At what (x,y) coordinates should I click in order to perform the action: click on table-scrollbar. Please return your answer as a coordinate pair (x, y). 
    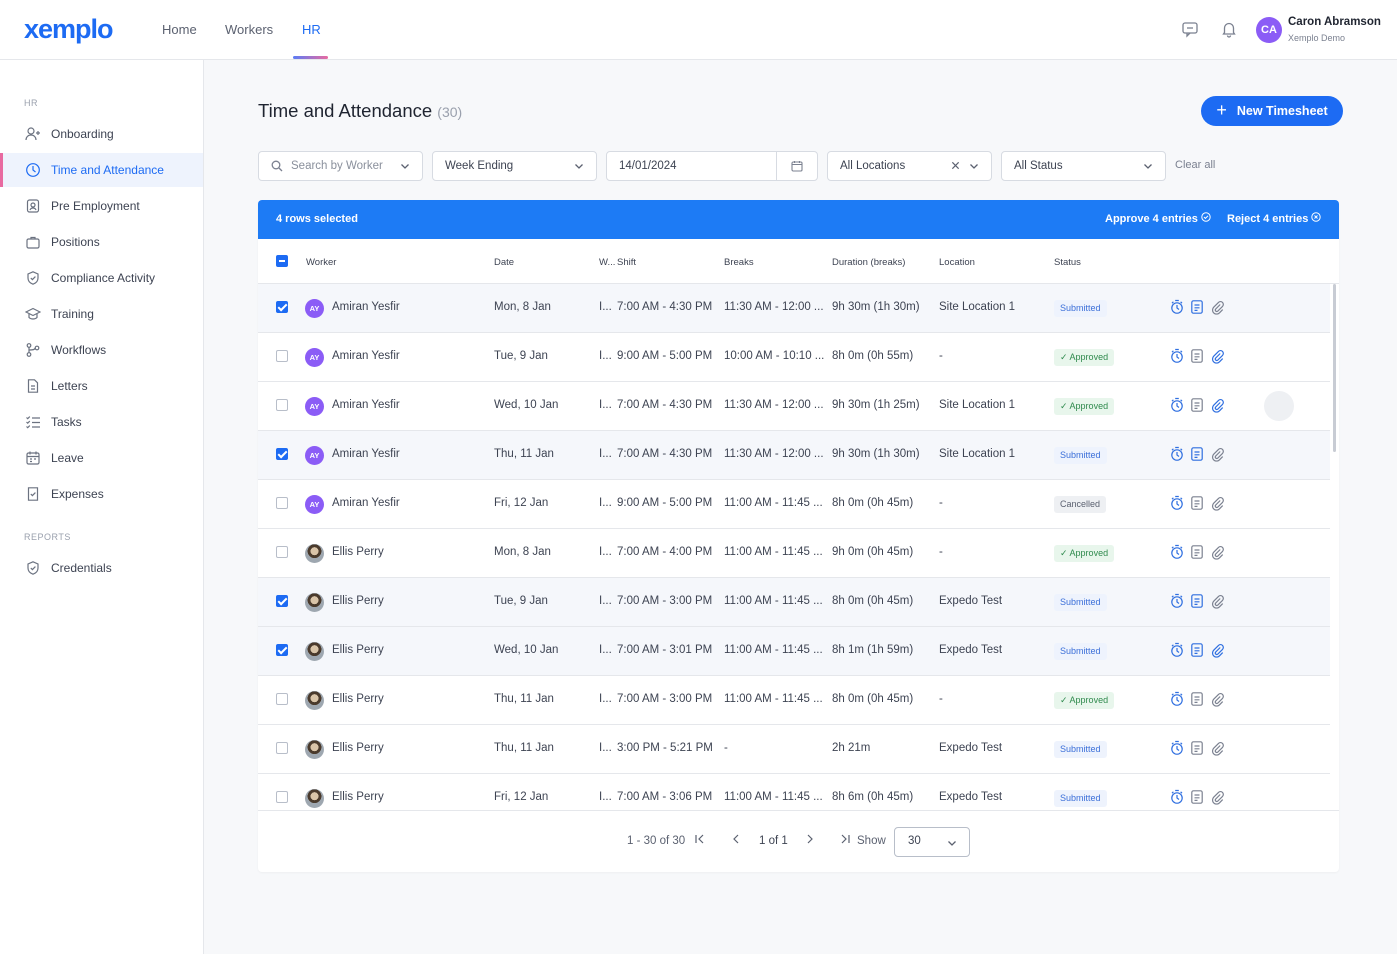
    Looking at the image, I should click on (1334, 368).